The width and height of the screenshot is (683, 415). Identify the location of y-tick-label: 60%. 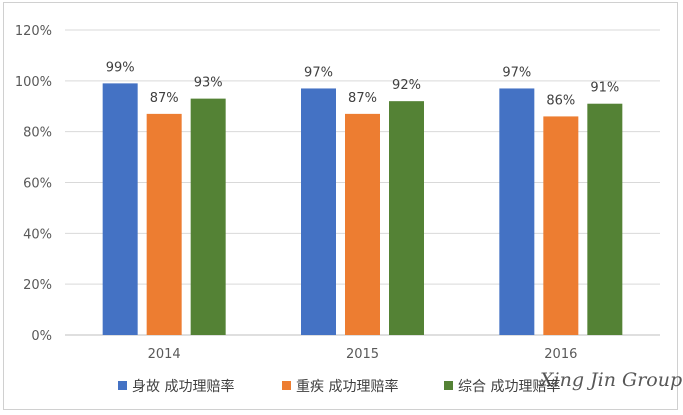
(37, 184).